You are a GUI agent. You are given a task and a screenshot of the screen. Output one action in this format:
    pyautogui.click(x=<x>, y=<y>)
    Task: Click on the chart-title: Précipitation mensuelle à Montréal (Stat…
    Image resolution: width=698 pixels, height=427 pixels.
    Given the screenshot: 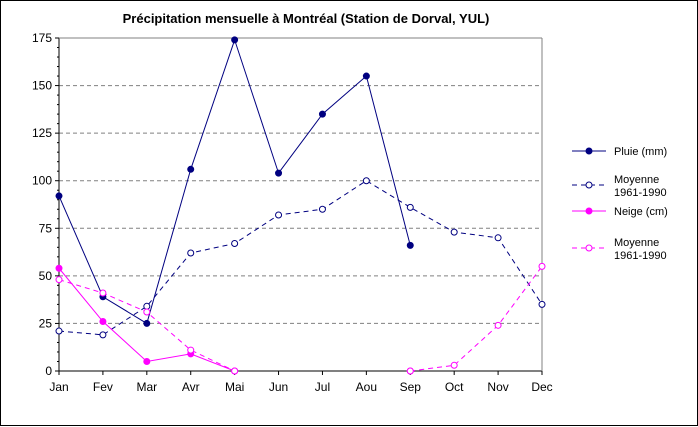 What is the action you would take?
    pyautogui.click(x=306, y=18)
    